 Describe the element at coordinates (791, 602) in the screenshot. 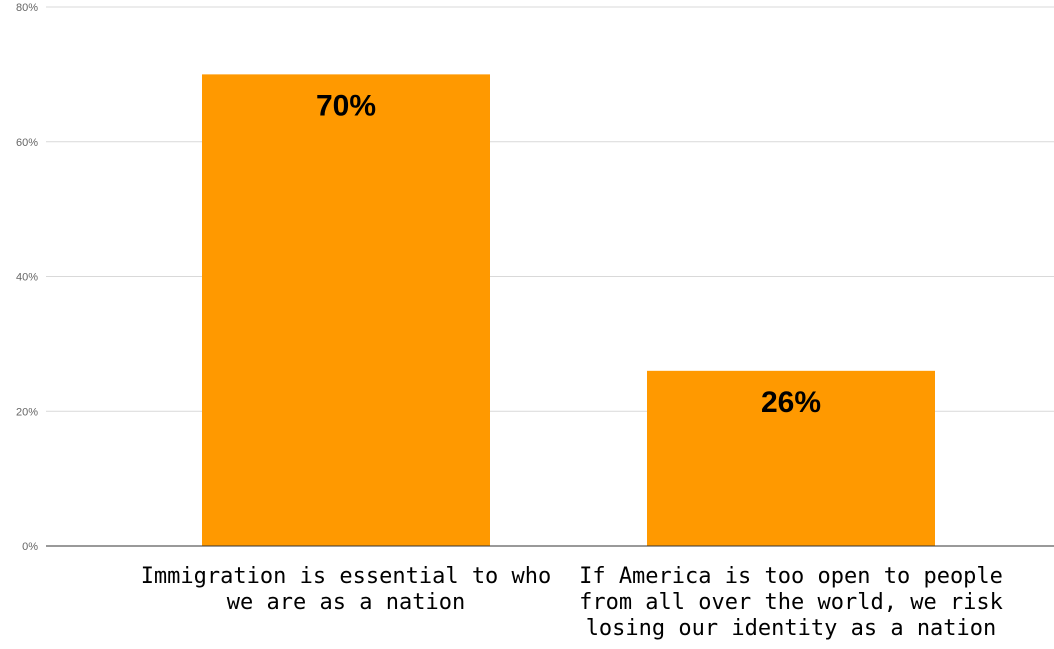

I see `x-category-label: from all over the world, we risk` at that location.